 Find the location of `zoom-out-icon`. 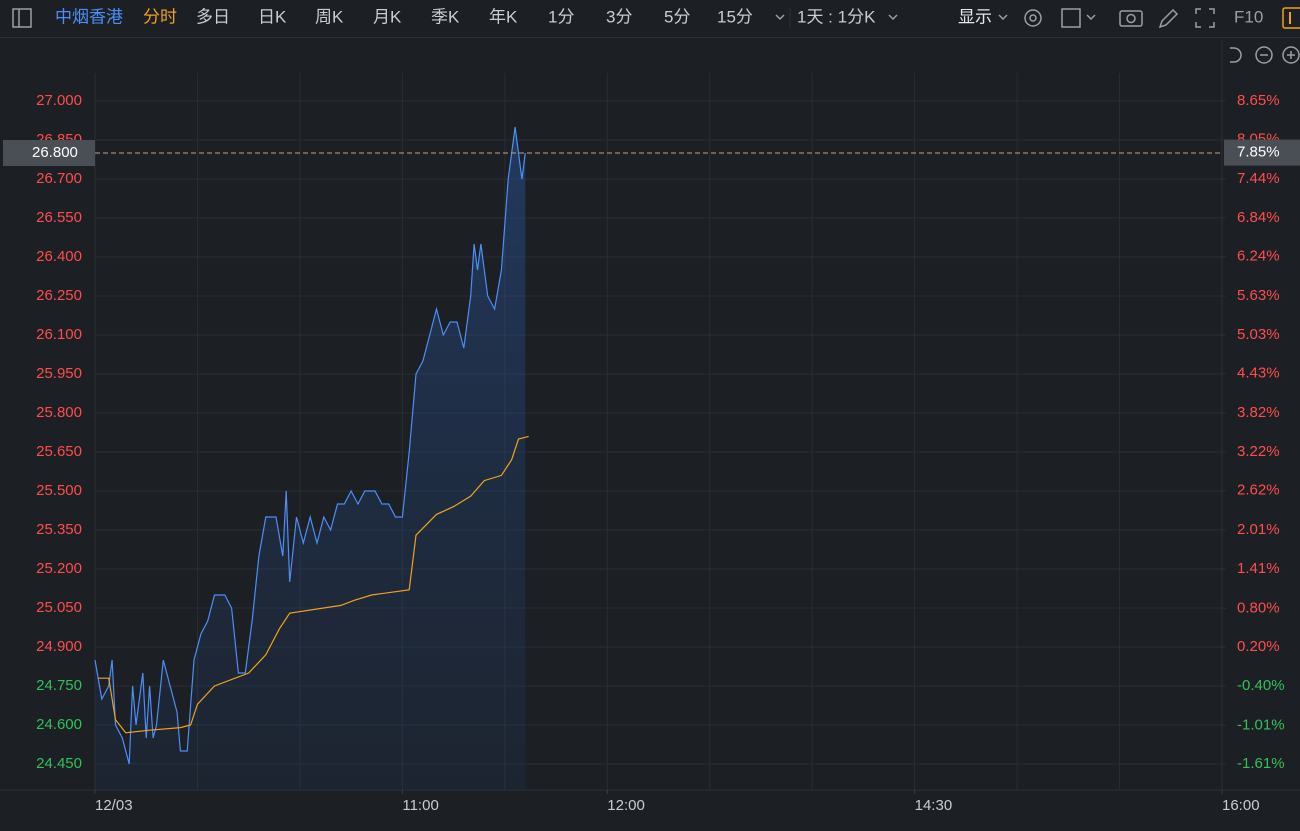

zoom-out-icon is located at coordinates (1264, 55).